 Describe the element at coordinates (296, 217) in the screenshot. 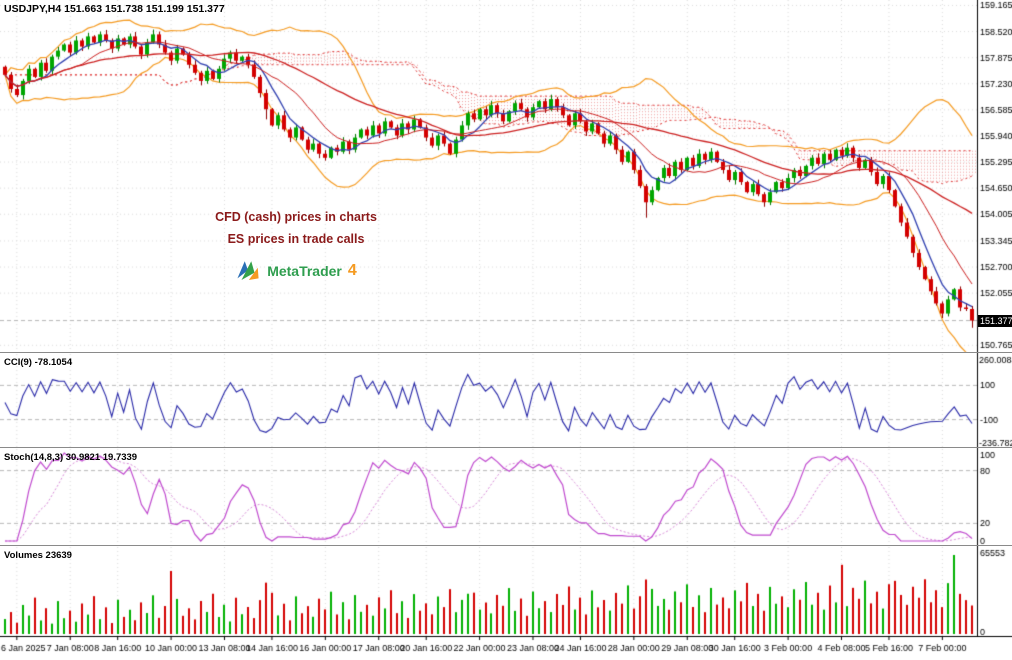

I see `annotation-line-1: CFD (cash) prices in charts` at that location.